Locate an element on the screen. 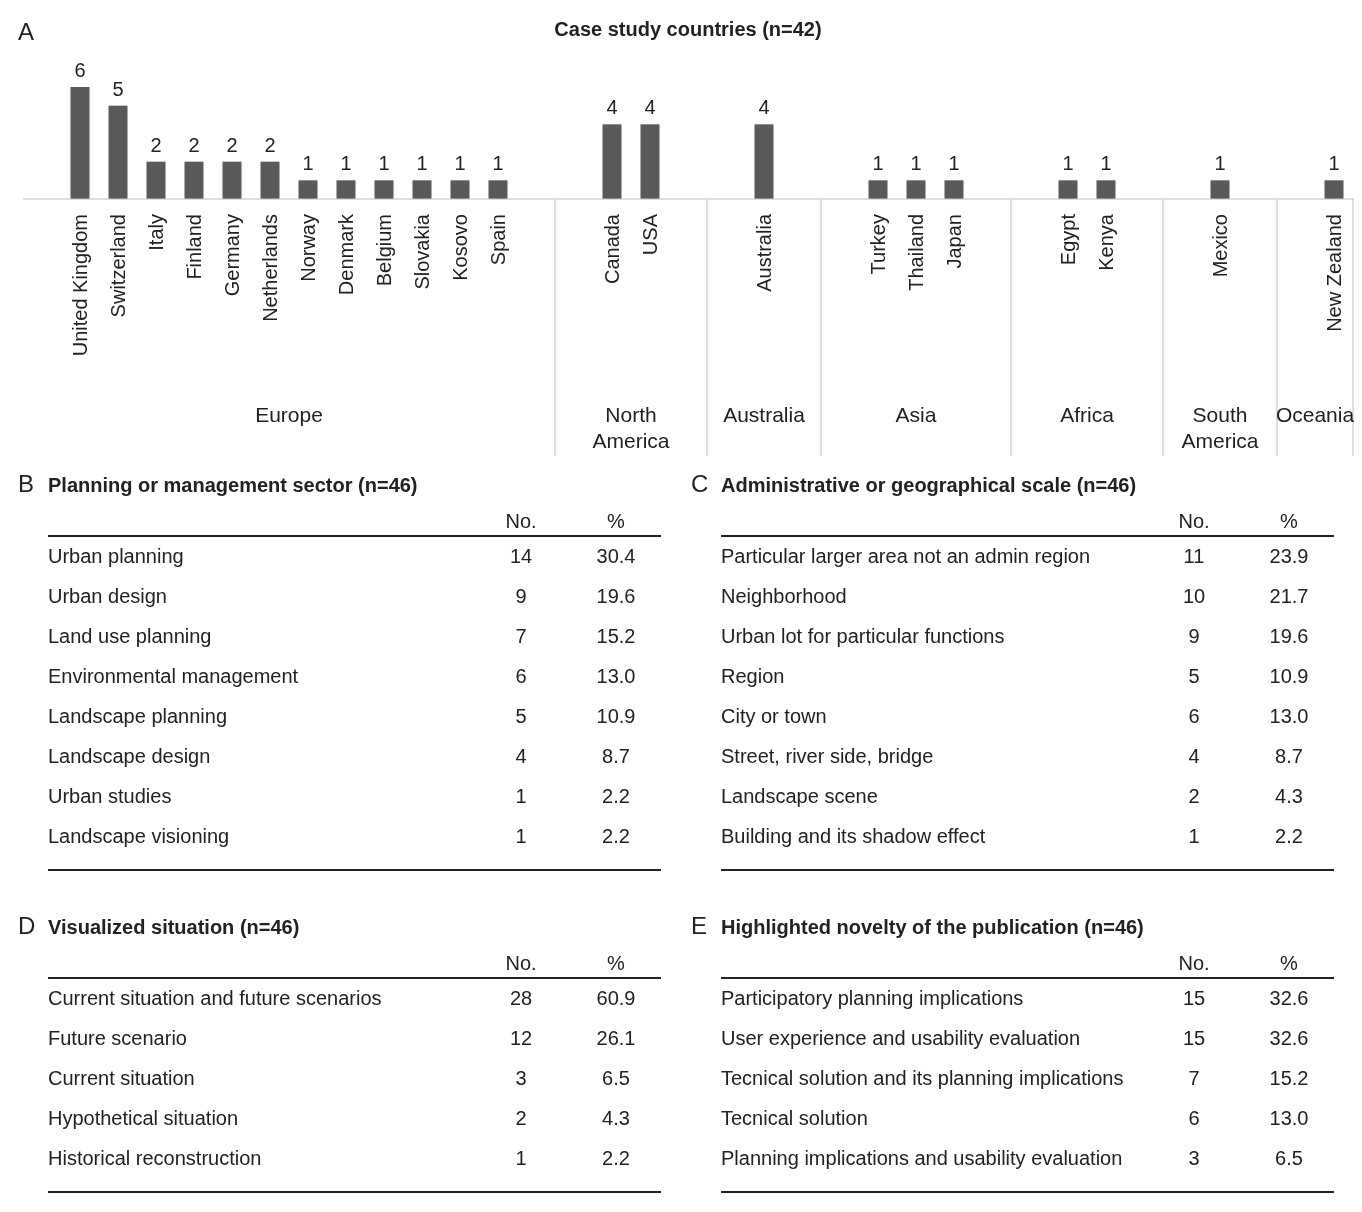  chart-title: Case study countries (n=42) is located at coordinates (688, 29).